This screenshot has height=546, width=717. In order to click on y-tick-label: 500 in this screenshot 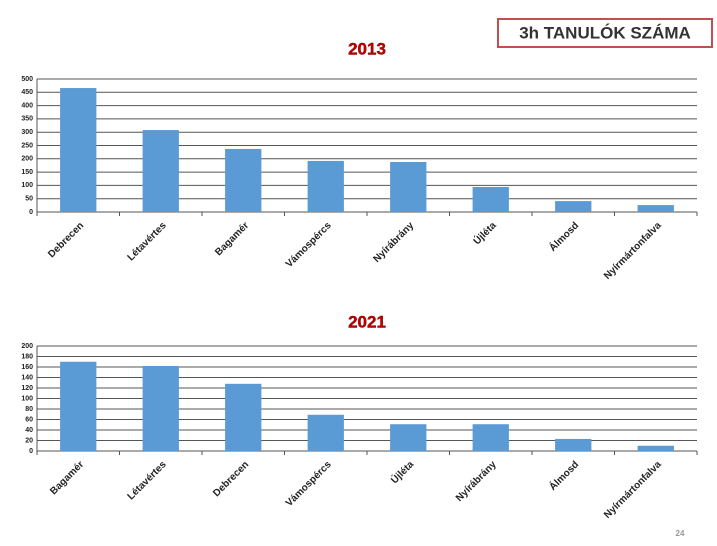, I will do `click(27, 79)`.